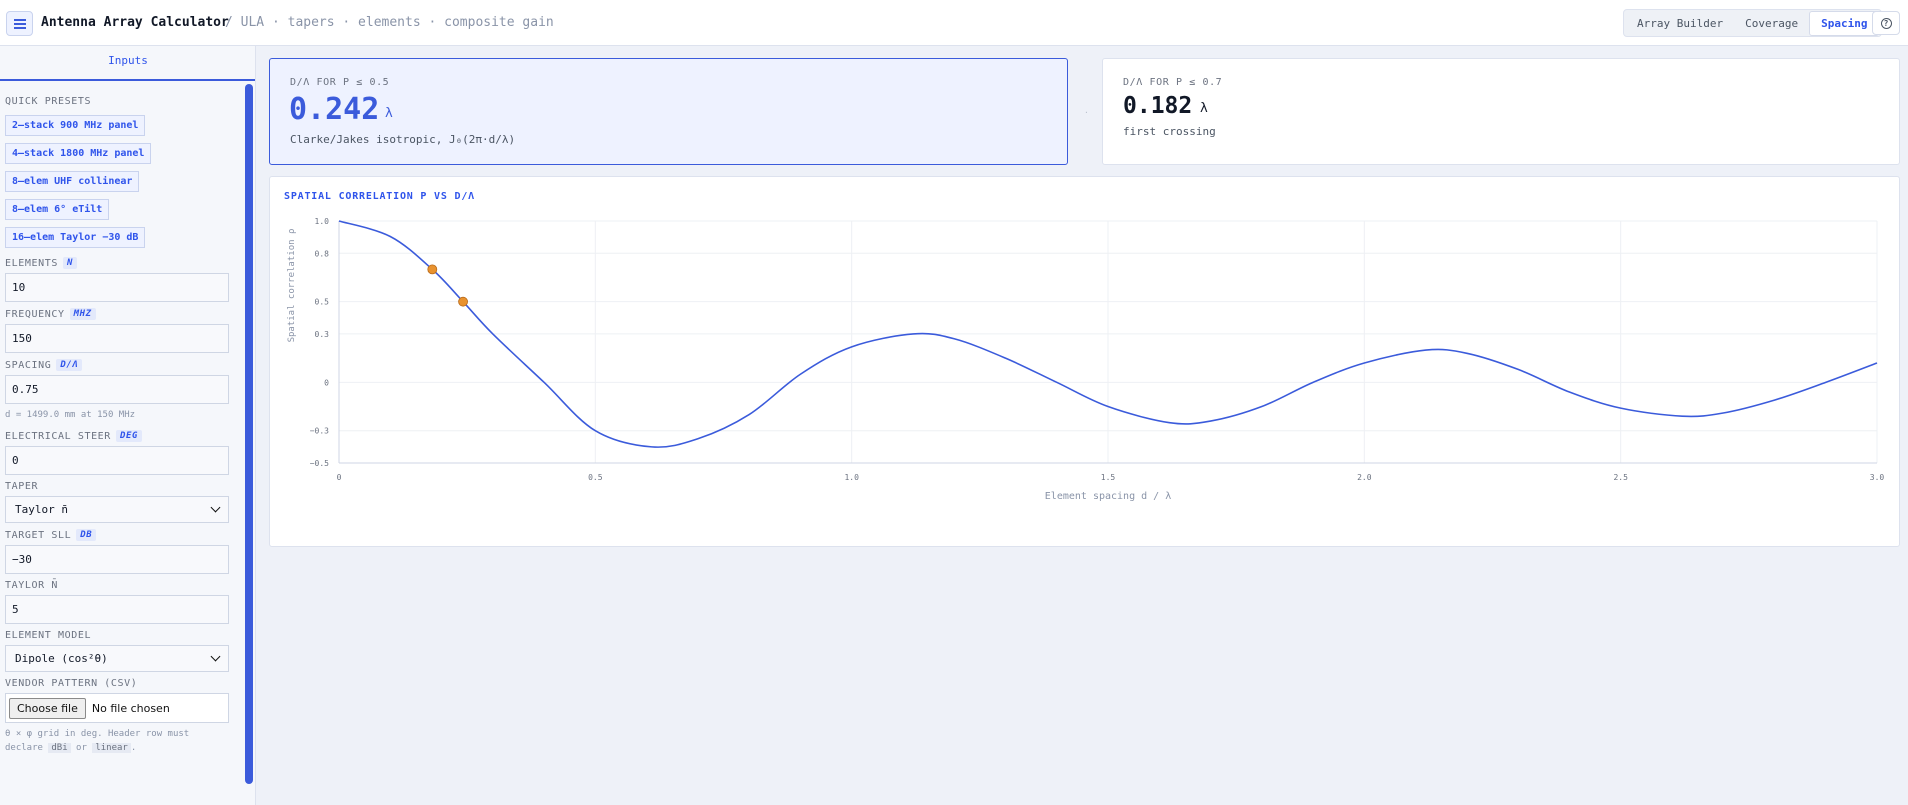 This screenshot has width=1908, height=805. Describe the element at coordinates (38, 535) in the screenshot. I see `target-sll-label-text: TARGET SLL` at that location.